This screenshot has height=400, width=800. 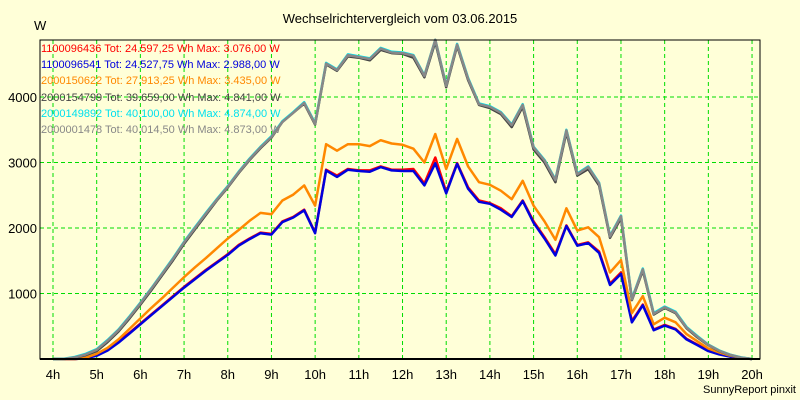 I want to click on y-axis-unit: W, so click(x=40, y=25).